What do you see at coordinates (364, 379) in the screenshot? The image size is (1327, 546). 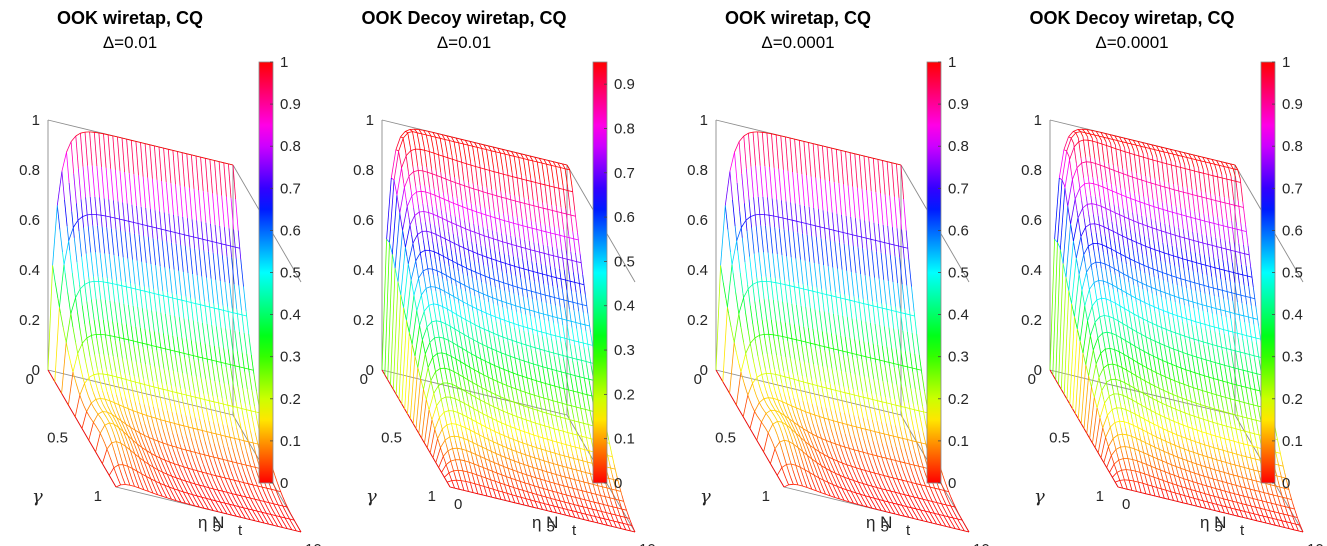 I see `y-tick-label: 0` at bounding box center [364, 379].